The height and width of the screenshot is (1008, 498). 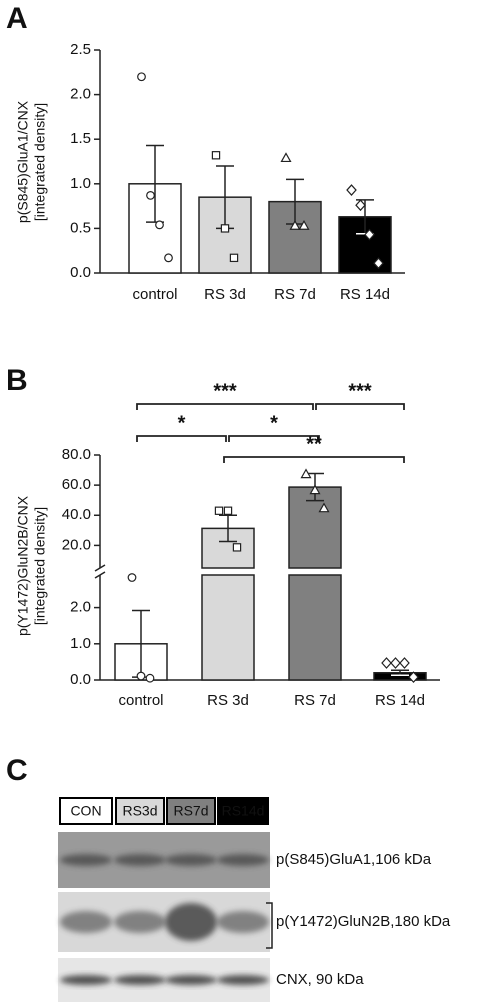 I want to click on lane-label: RS3d, so click(x=139, y=811).